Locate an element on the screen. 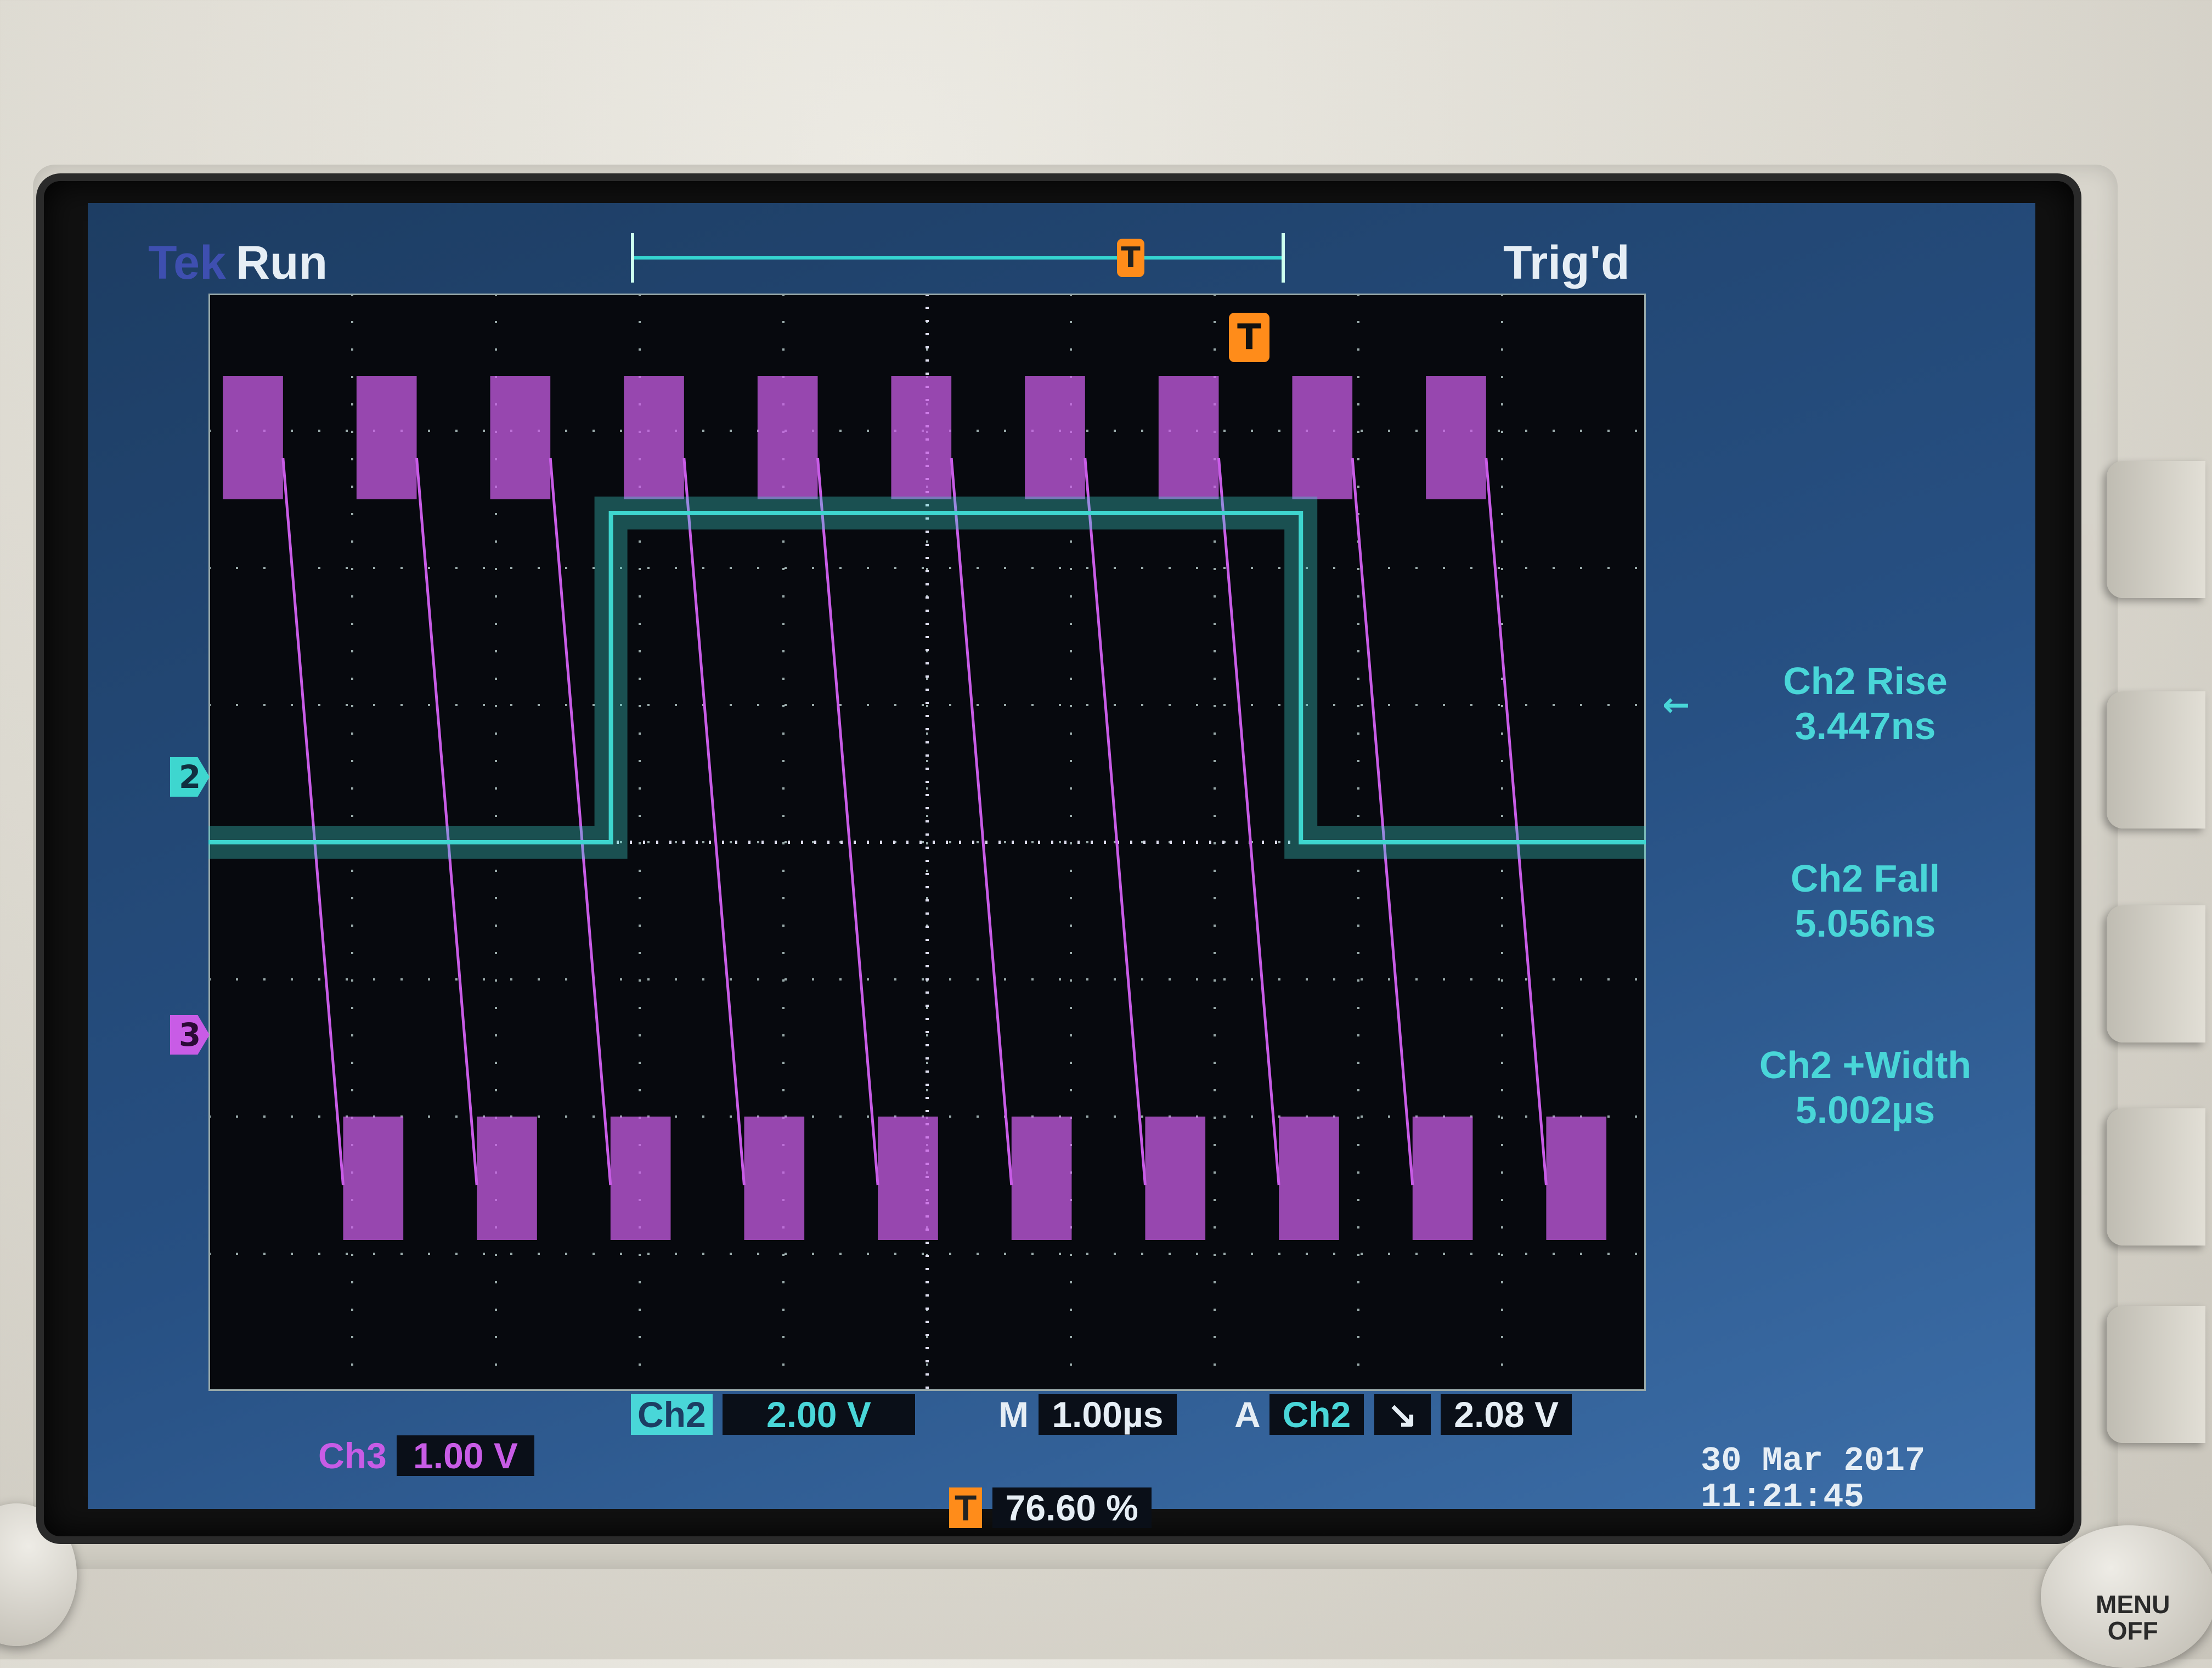 The image size is (2212, 1668). menu-off-label: MENU OFF is located at coordinates (2133, 1617).